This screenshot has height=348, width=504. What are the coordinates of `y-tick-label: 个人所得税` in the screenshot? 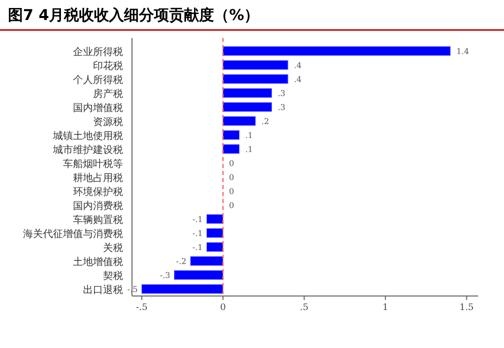 It's located at (98, 80).